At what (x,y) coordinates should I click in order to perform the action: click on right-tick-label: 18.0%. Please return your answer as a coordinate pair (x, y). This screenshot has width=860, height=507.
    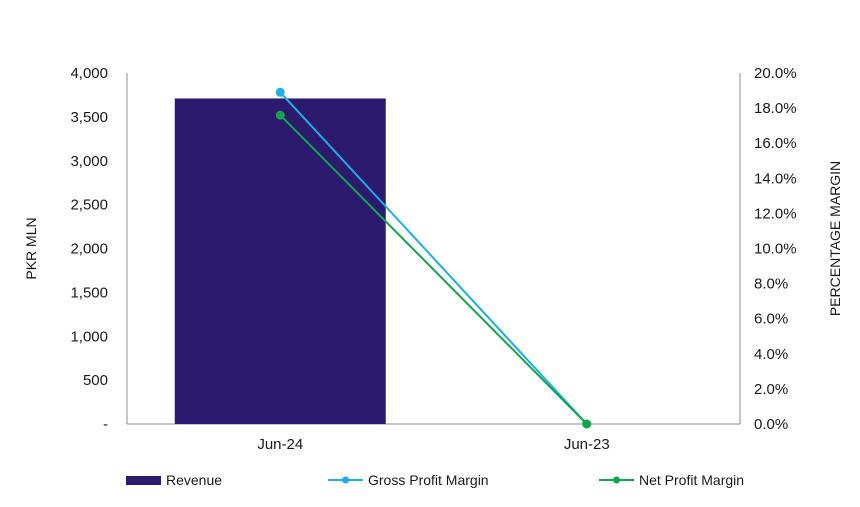
    Looking at the image, I should click on (775, 108).